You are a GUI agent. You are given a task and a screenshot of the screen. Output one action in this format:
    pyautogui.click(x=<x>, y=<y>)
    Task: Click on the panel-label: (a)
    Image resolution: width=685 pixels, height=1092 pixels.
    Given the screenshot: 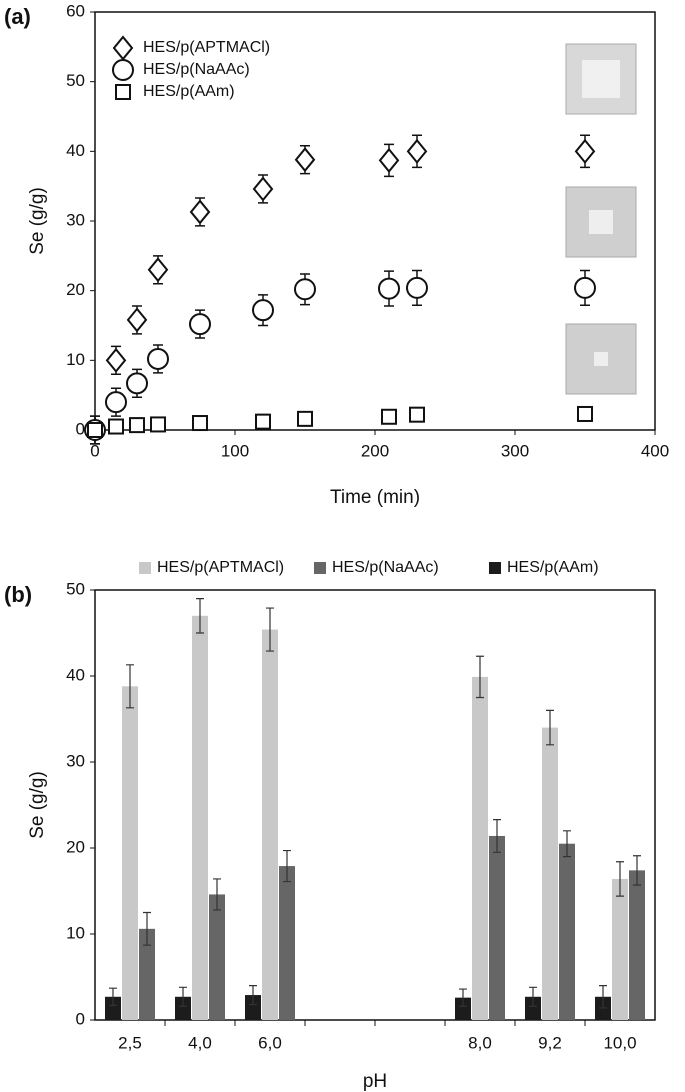 What is the action you would take?
    pyautogui.click(x=17, y=16)
    